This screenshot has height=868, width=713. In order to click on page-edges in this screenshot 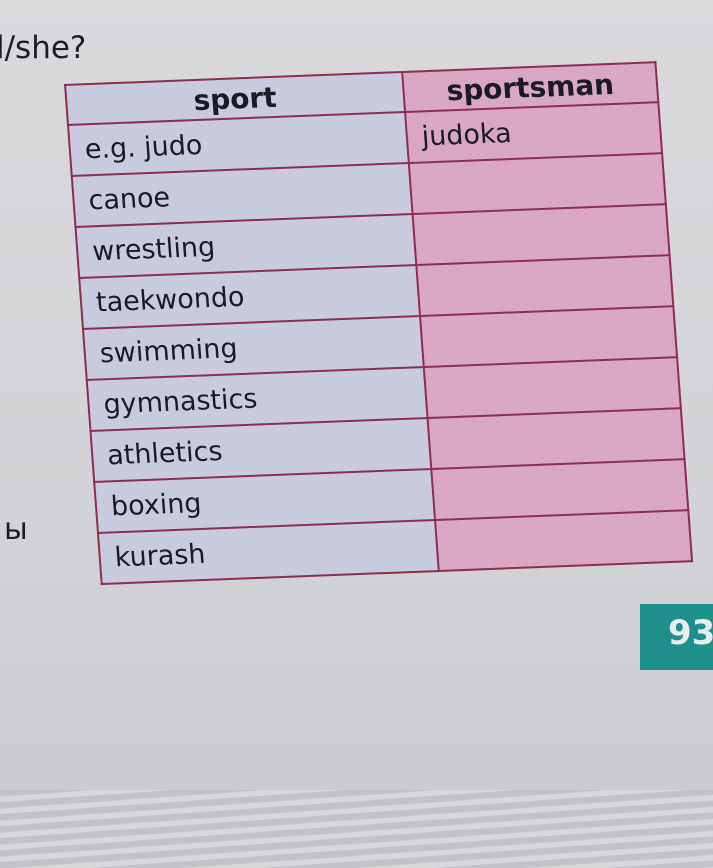, I will do `click(356, 829)`.